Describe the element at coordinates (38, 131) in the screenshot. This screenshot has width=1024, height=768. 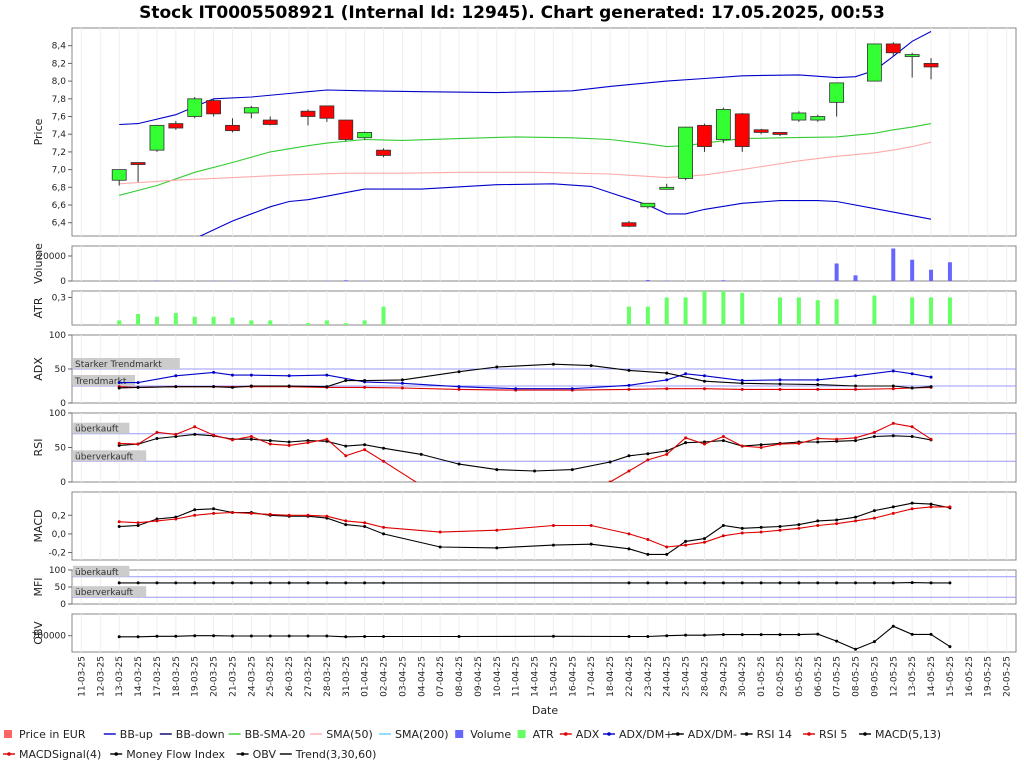
I see `y-axis-label: Price` at that location.